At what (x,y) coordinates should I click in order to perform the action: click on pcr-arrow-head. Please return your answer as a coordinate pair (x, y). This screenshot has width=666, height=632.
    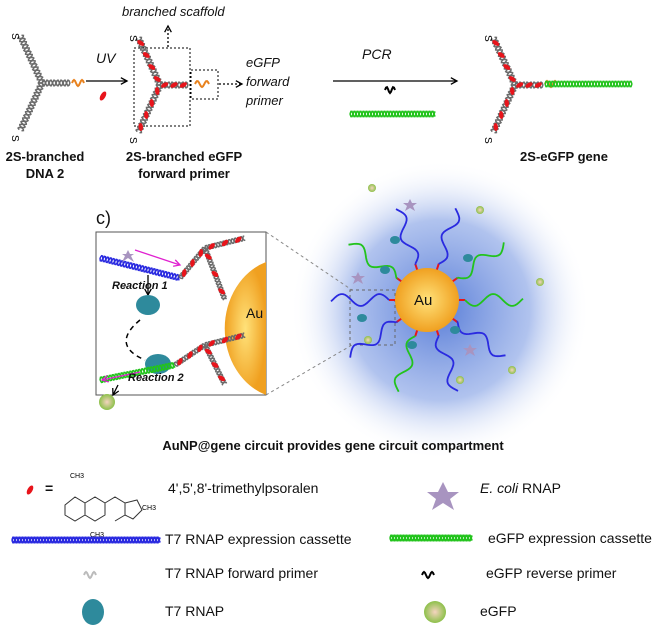
    Looking at the image, I should click on (454, 81).